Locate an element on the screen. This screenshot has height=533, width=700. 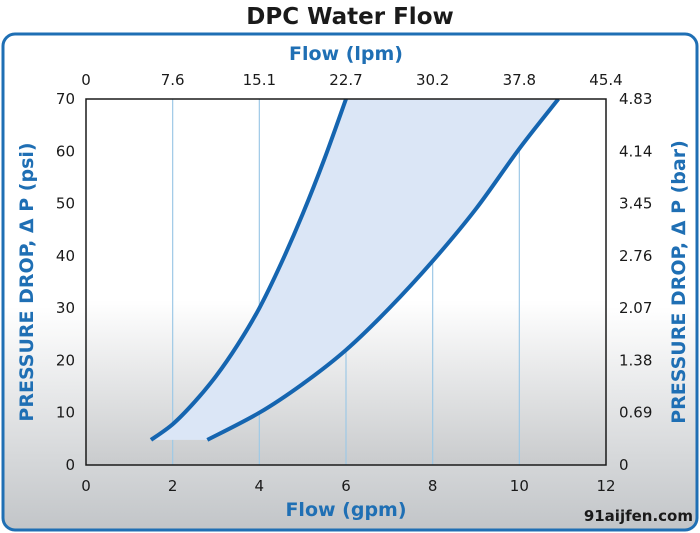
y2-tick-label: 4.83 is located at coordinates (635, 99).